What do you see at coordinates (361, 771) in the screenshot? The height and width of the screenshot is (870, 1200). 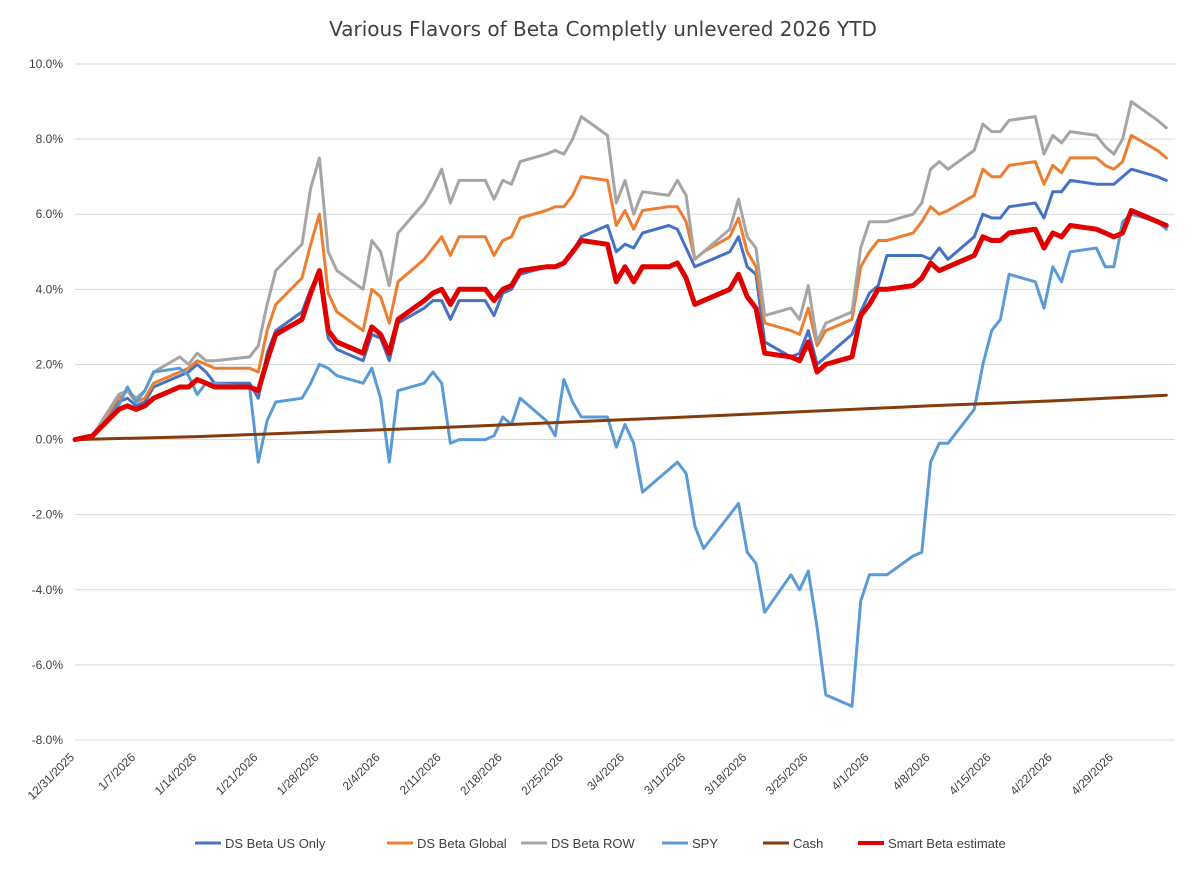 I see `x-tick-label: 2/4/2026` at bounding box center [361, 771].